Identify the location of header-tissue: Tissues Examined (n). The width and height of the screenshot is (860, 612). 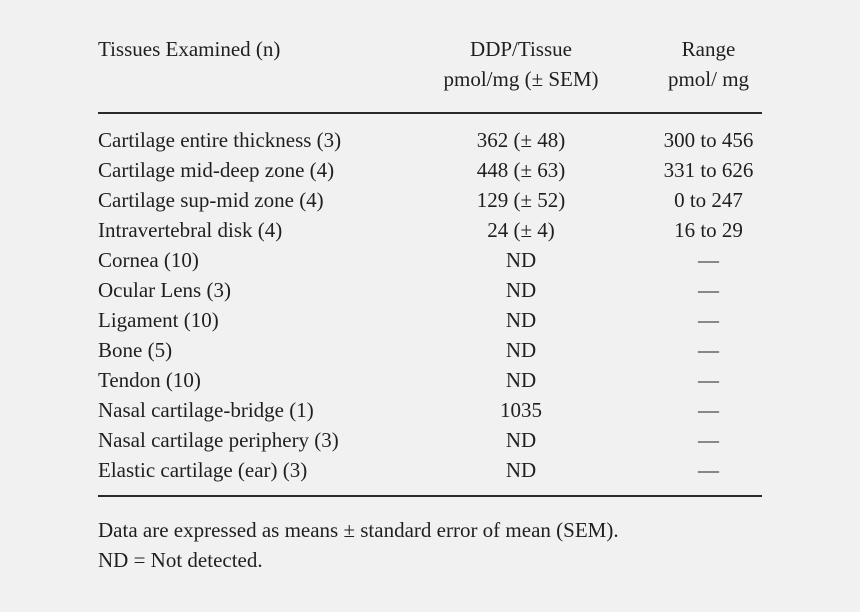
(189, 49).